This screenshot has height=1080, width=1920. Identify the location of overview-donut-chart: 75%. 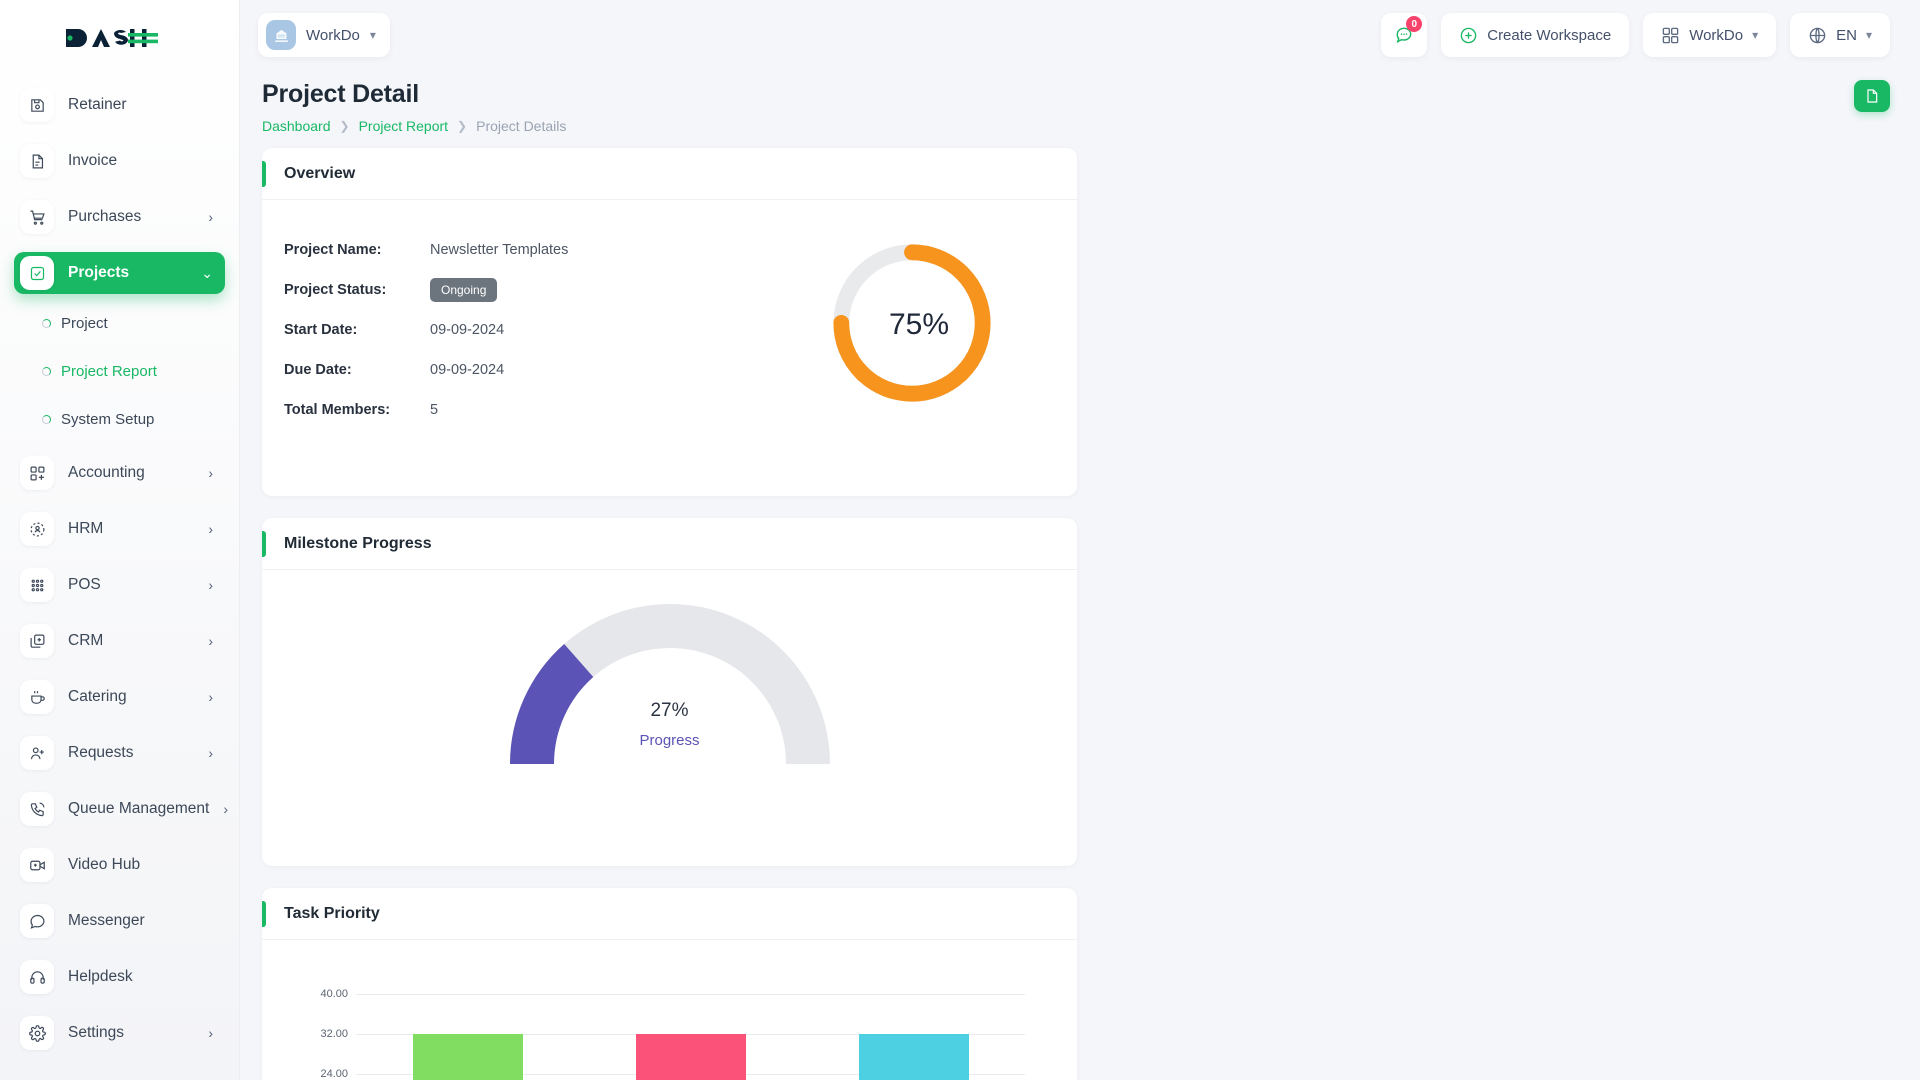
(919, 327).